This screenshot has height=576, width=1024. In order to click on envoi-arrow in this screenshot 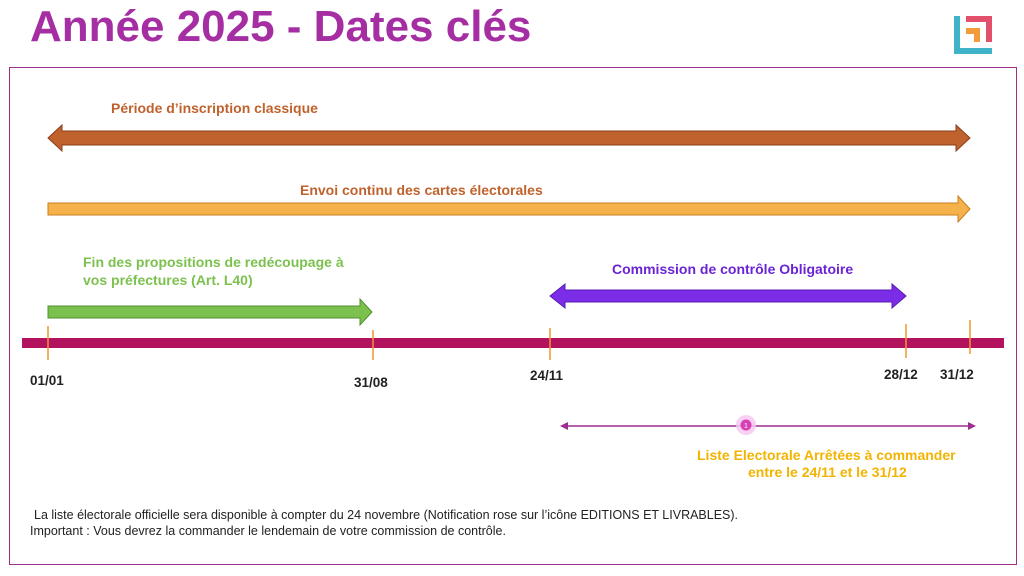, I will do `click(509, 209)`.